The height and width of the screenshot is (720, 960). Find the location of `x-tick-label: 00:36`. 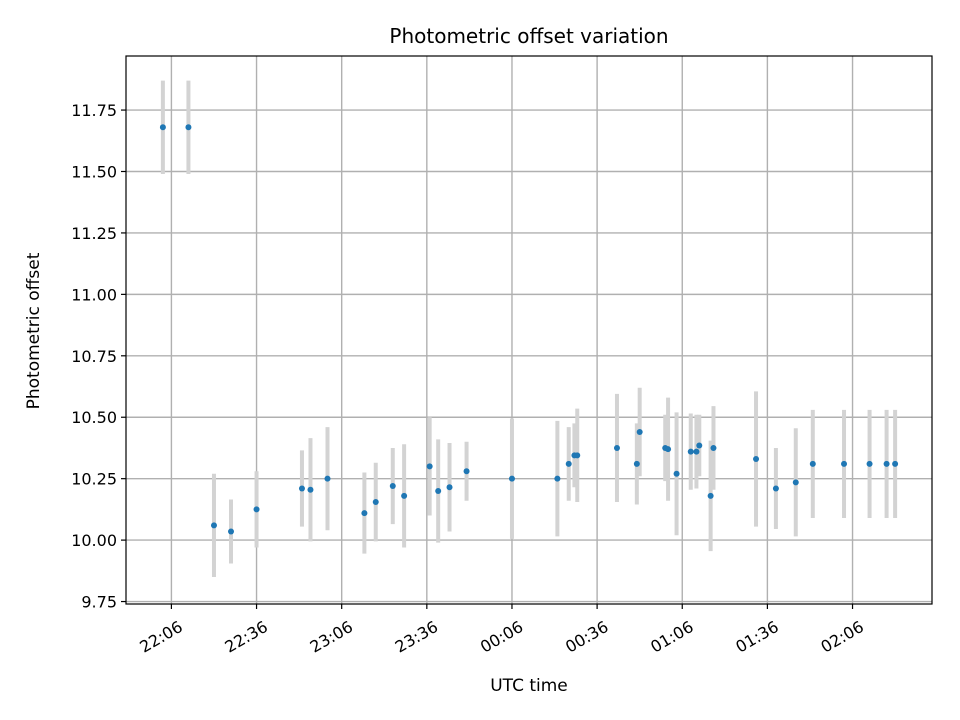

x-tick-label: 00:36 is located at coordinates (586, 637).